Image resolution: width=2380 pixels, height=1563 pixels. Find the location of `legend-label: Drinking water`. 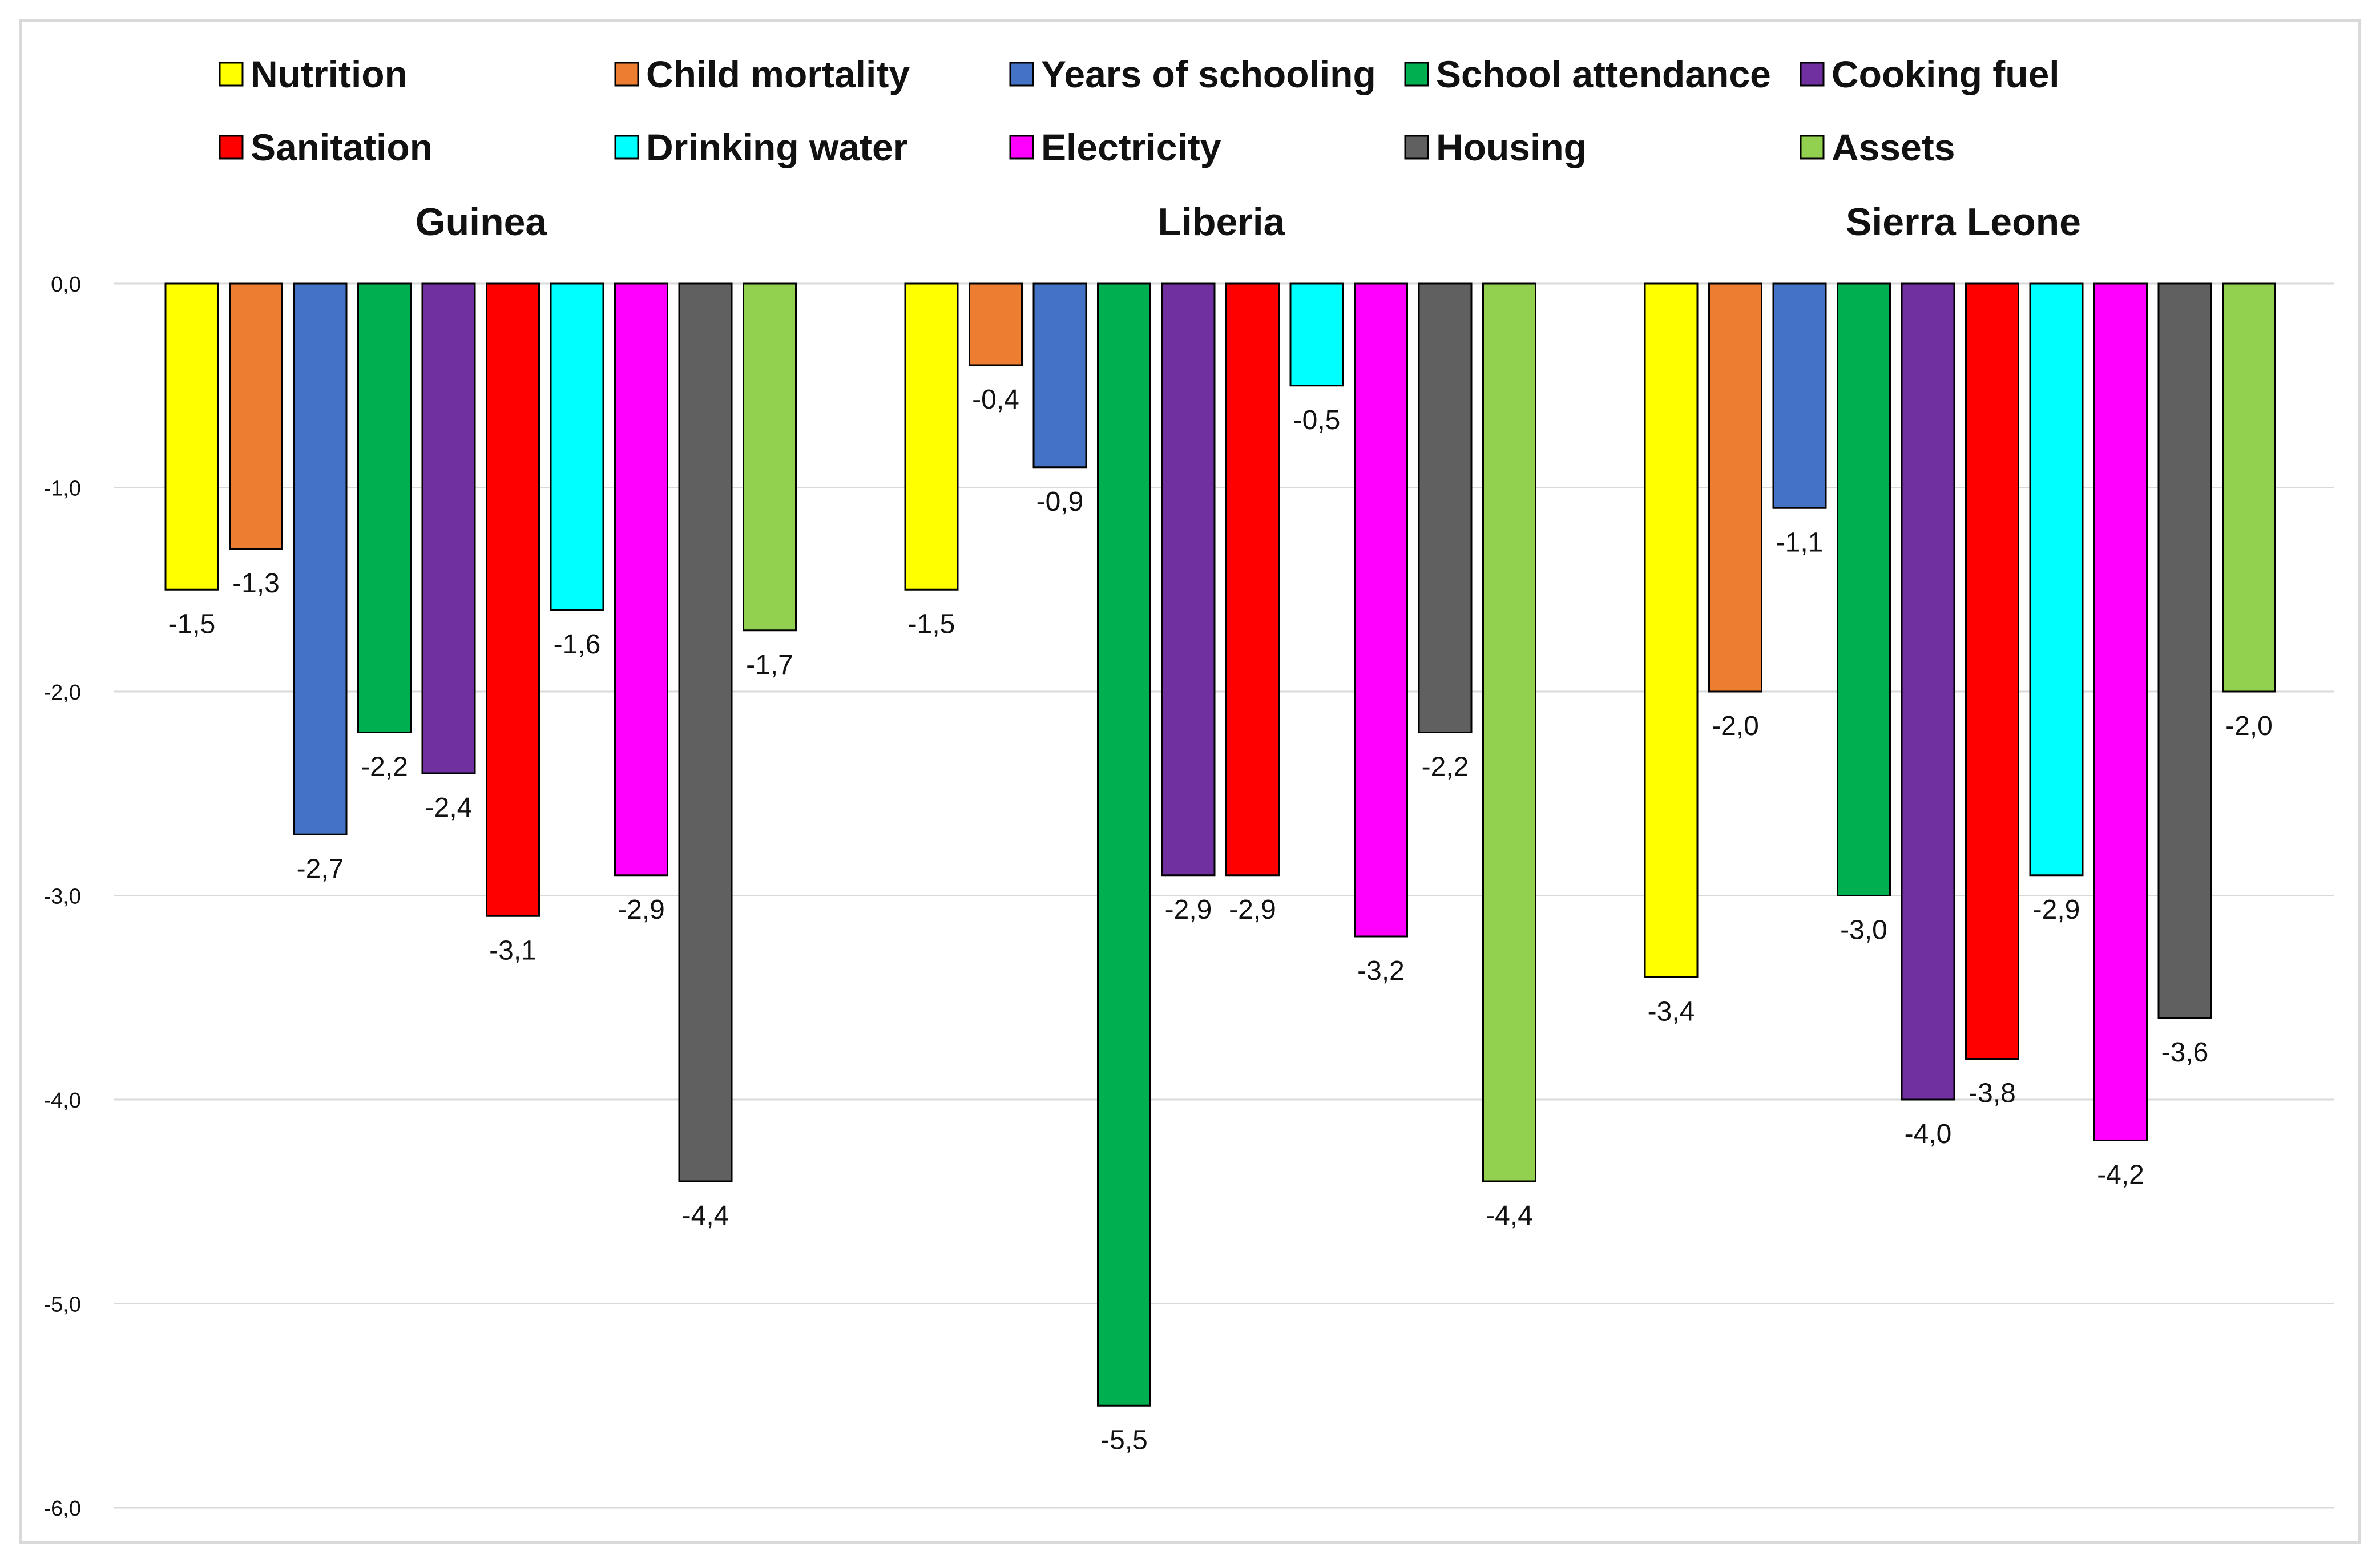

legend-label: Drinking water is located at coordinates (776, 147).